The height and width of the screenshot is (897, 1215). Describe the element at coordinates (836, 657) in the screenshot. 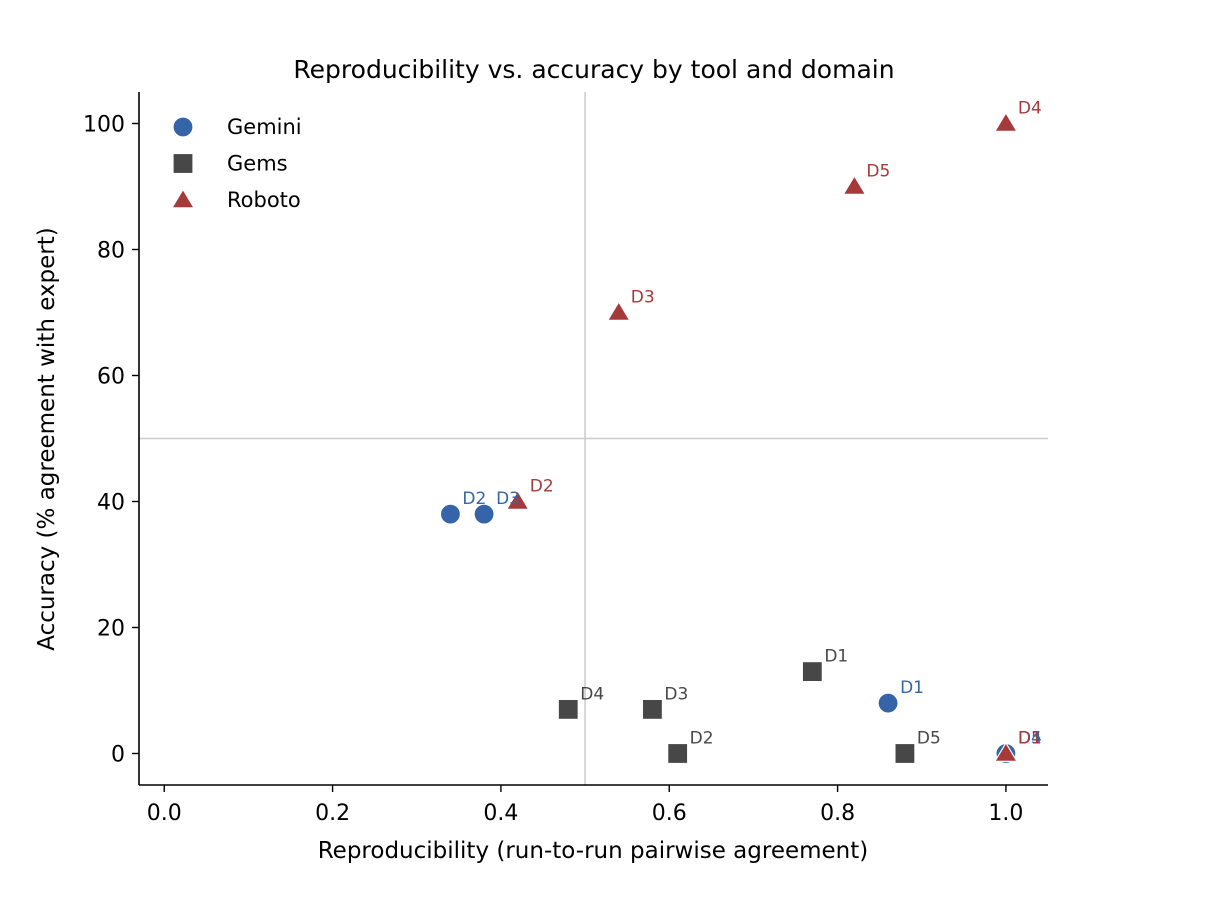

I see `point-label-gems-d1: D1` at that location.